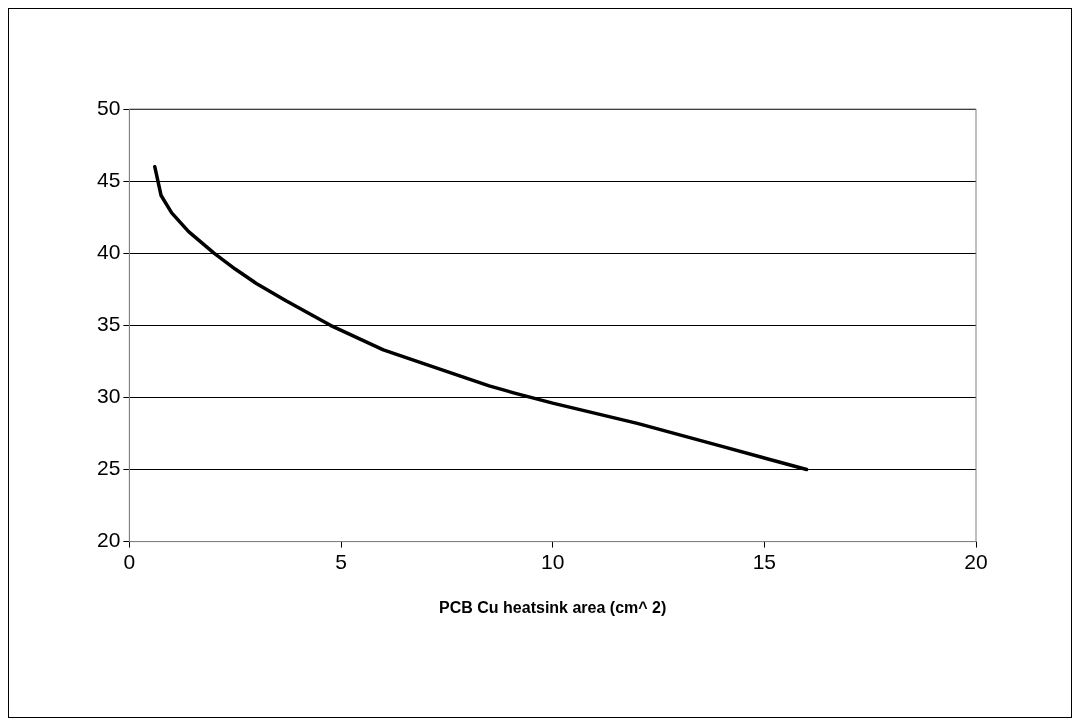 This screenshot has width=1080, height=726. Describe the element at coordinates (109, 468) in the screenshot. I see `y-tick-label: 25` at that location.